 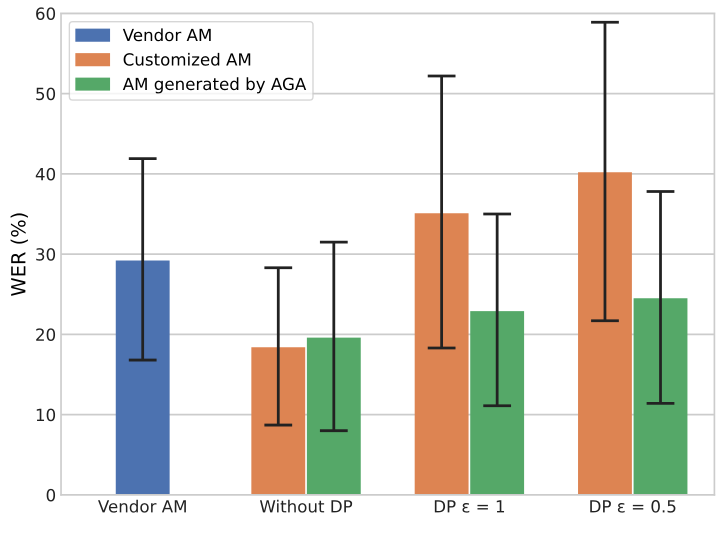 What do you see at coordinates (187, 59) in the screenshot?
I see `legend-label: Customized AM` at bounding box center [187, 59].